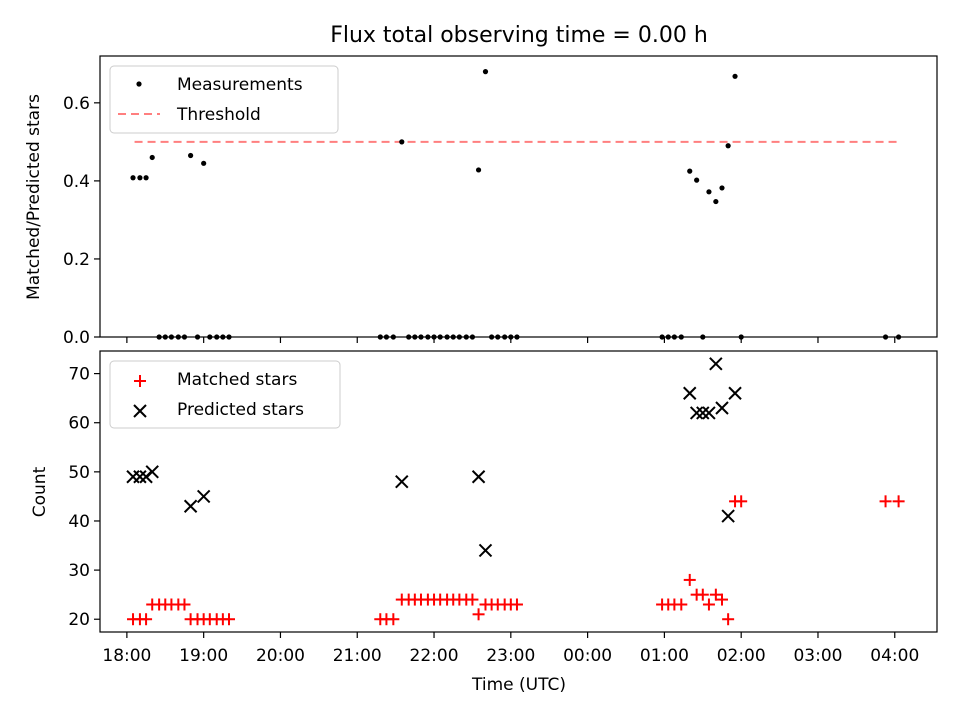  What do you see at coordinates (34, 197) in the screenshot?
I see `top-y-axis-label: Matched/Predicted stars` at bounding box center [34, 197].